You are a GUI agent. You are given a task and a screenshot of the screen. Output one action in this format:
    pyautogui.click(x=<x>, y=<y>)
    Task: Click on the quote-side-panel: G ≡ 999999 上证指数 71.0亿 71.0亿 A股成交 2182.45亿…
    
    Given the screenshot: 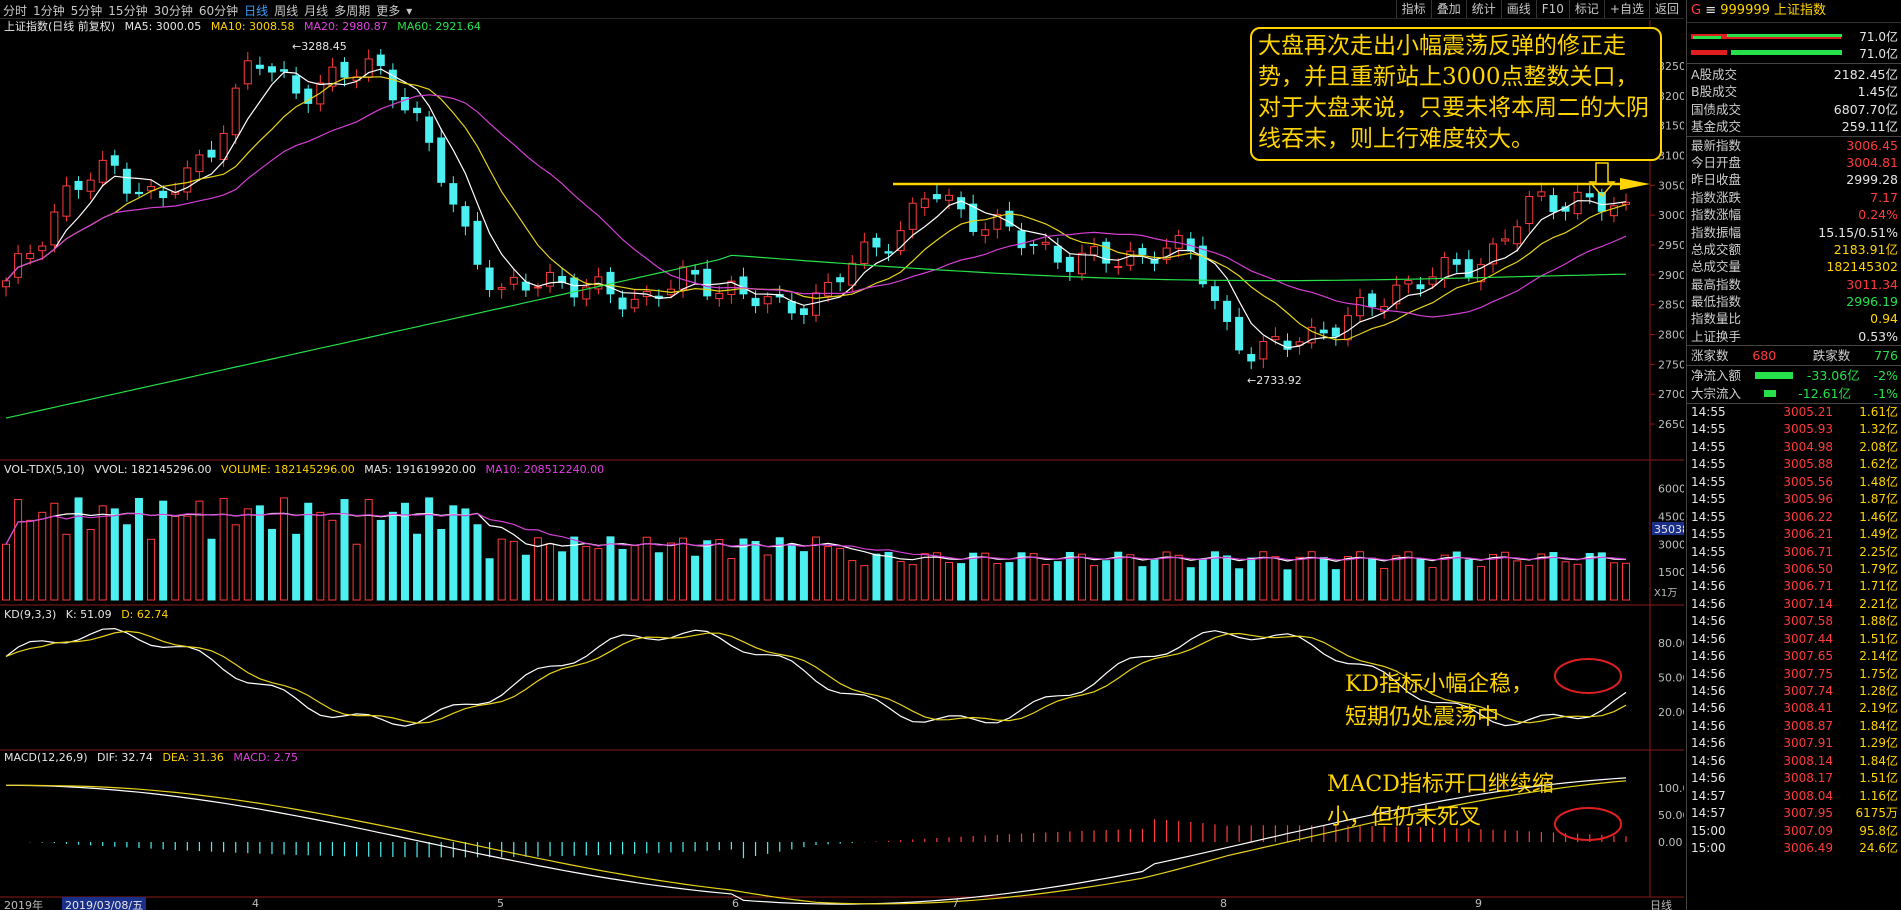 What is the action you would take?
    pyautogui.click(x=1793, y=455)
    